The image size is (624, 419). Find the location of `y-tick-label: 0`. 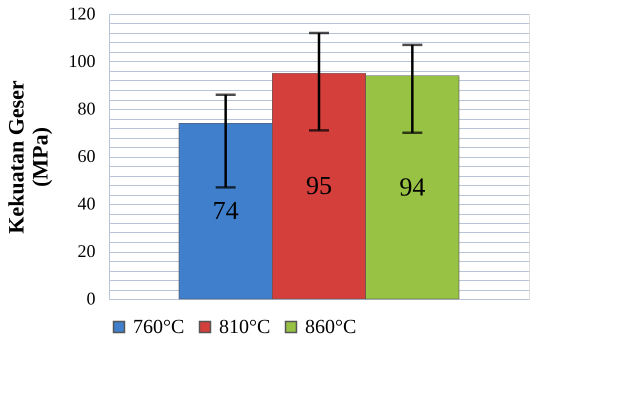

y-tick-label: 0 is located at coordinates (91, 298).